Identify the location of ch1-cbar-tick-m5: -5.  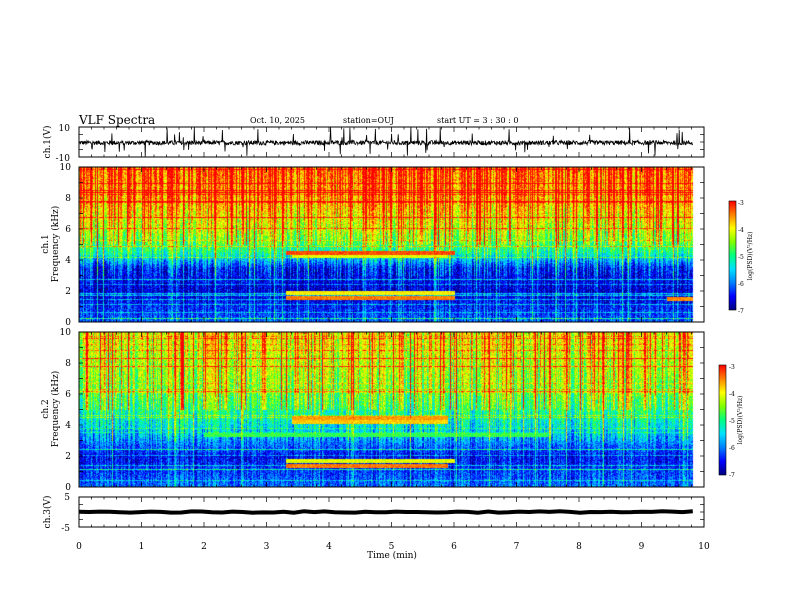
(741, 257).